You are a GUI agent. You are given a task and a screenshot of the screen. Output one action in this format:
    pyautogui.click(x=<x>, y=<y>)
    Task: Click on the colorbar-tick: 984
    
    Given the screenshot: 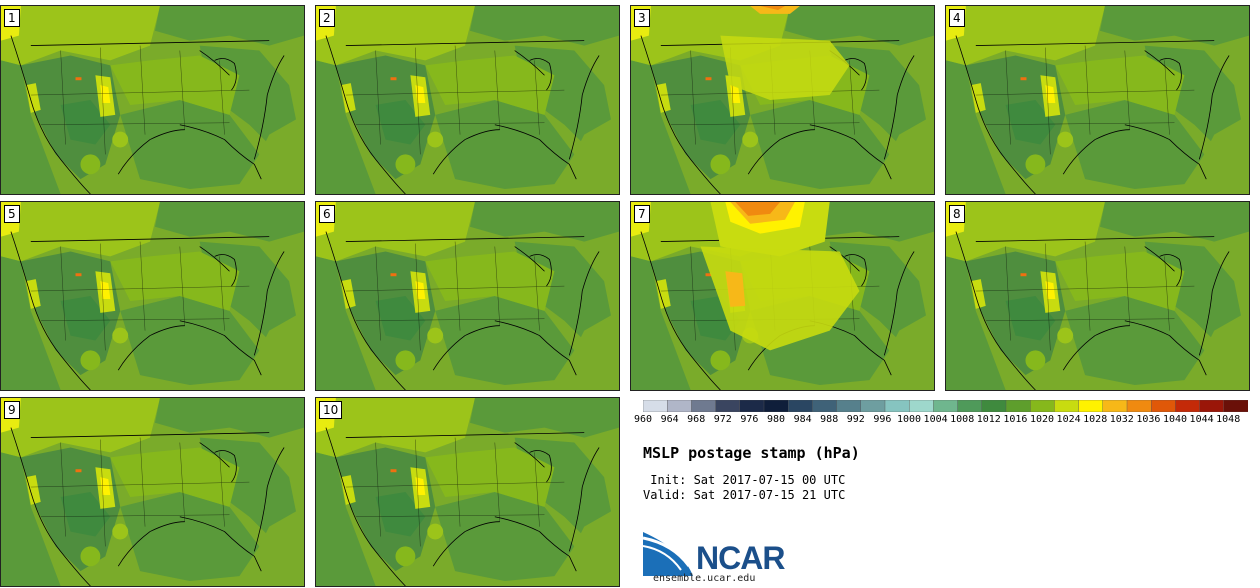 What is the action you would take?
    pyautogui.click(x=802, y=419)
    